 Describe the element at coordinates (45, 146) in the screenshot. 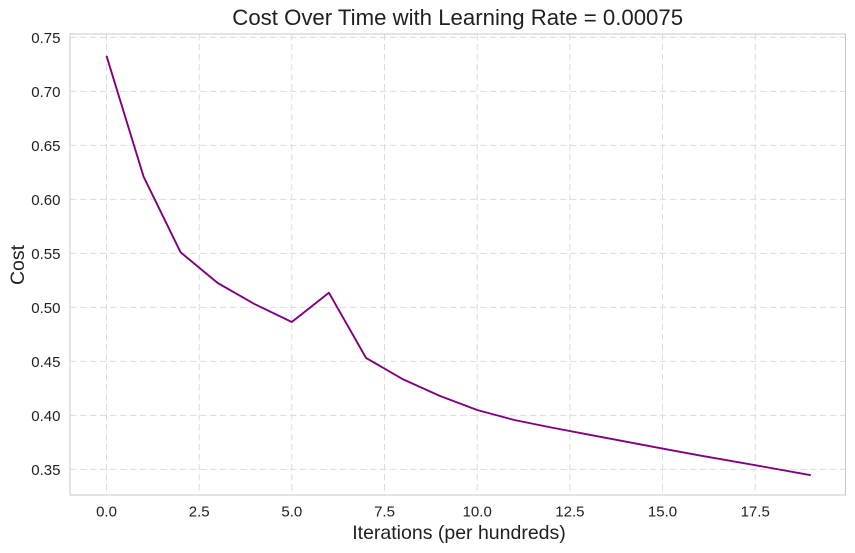

I see `svg-text: 0.65` at that location.